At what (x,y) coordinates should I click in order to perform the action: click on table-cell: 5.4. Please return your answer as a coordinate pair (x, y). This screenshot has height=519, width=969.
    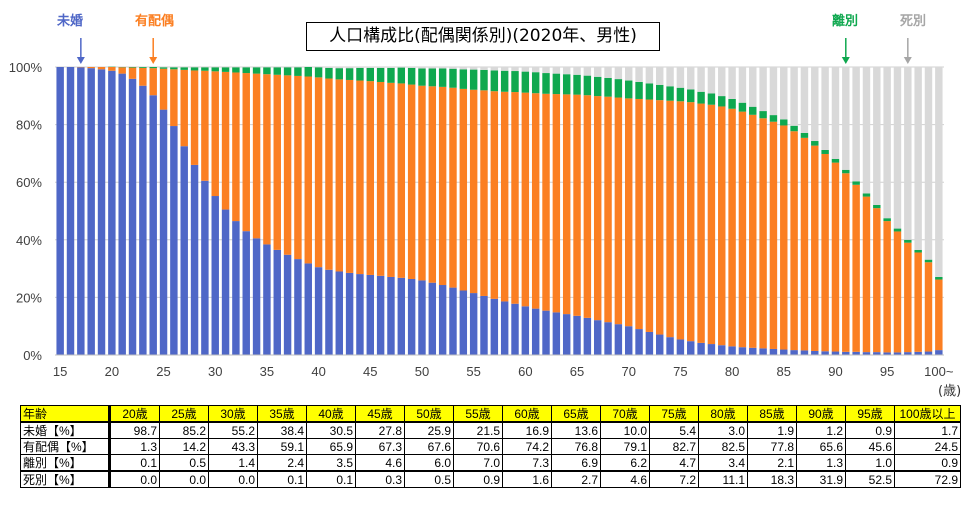
    Looking at the image, I should click on (674, 430).